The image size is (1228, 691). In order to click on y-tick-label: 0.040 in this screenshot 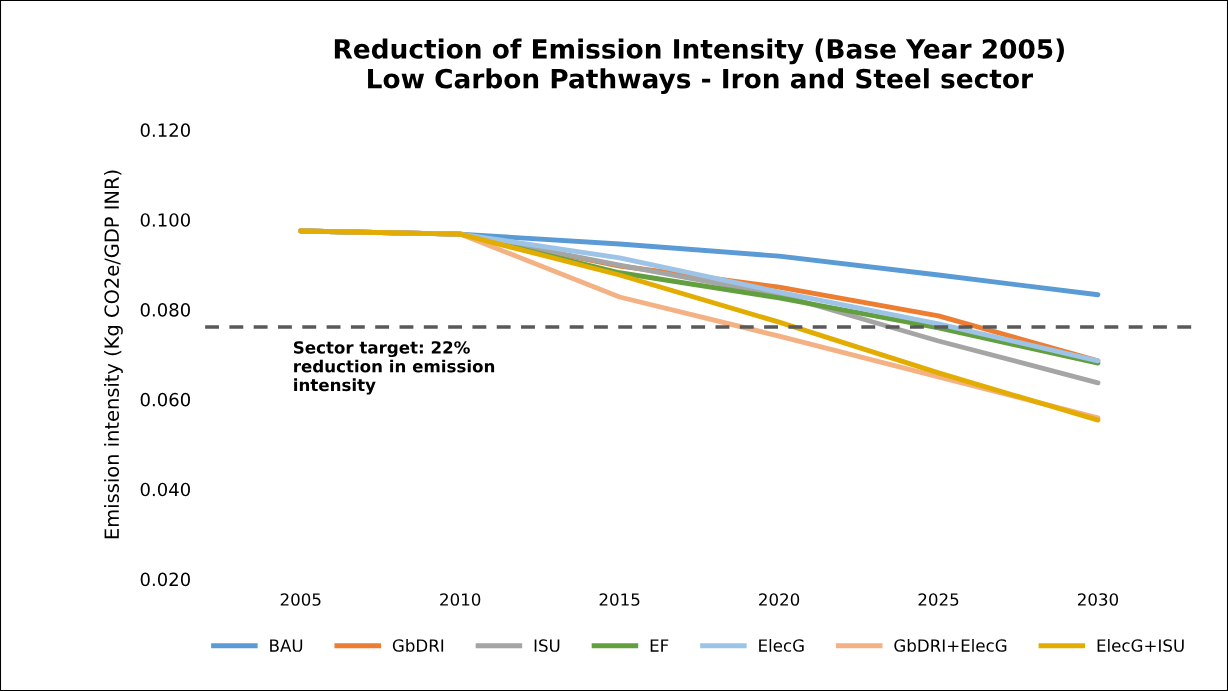, I will do `click(165, 489)`.